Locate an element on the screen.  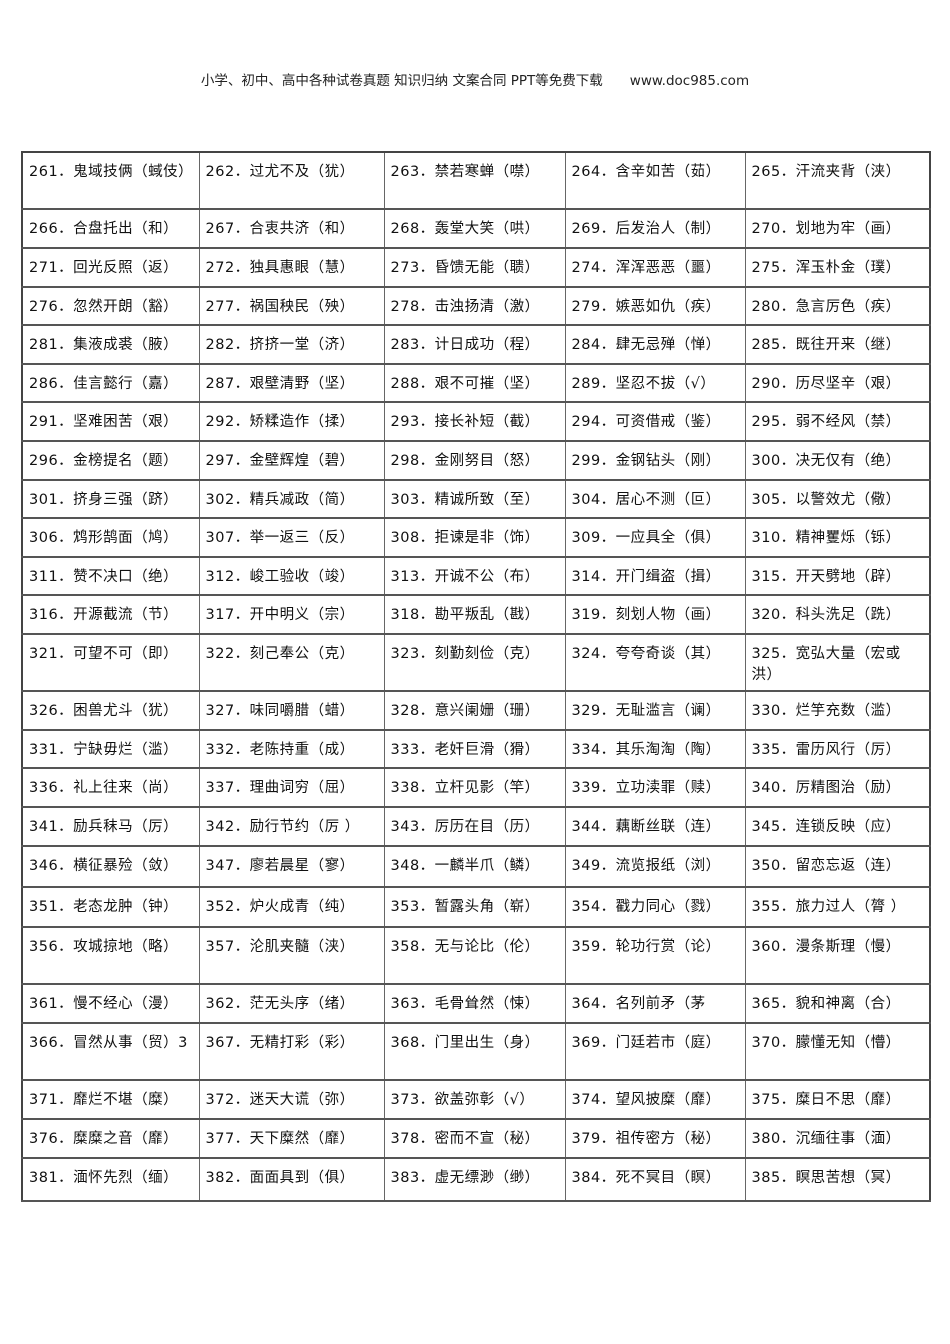
idiom-cell: 338．立杆见影（竿） is located at coordinates (474, 787).